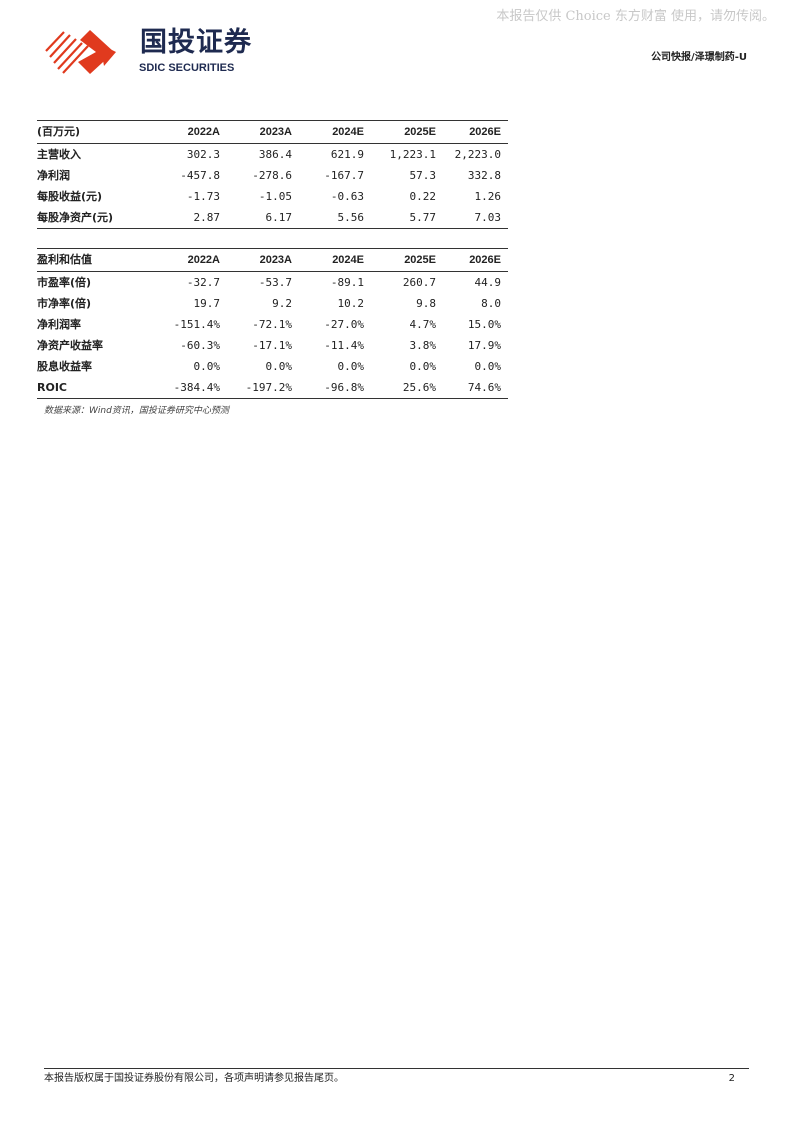 The image size is (793, 1122). I want to click on table-cell: 25.6%, so click(419, 387).